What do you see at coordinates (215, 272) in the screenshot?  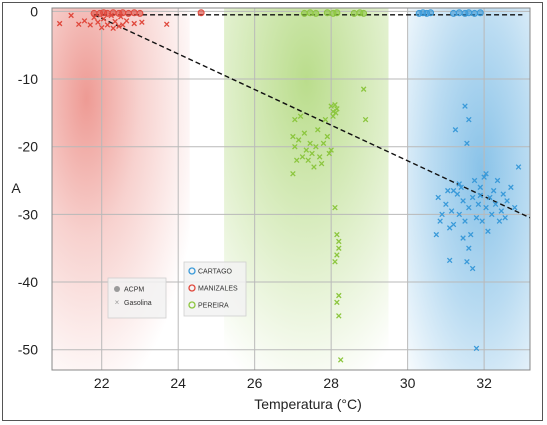 I see `legend-cartago-label: CARTAGO` at bounding box center [215, 272].